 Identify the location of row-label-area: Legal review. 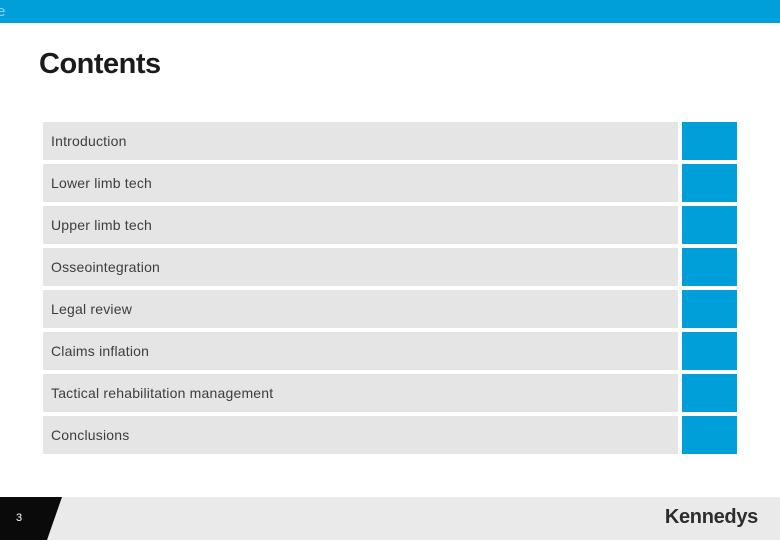
(360, 309).